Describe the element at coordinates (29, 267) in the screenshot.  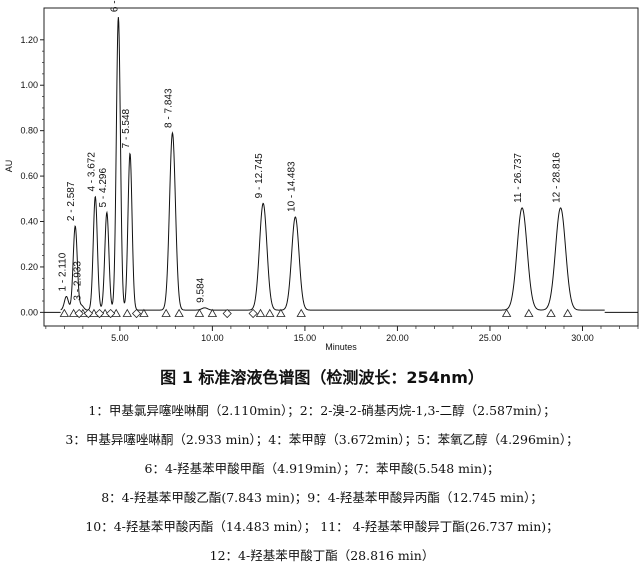
I see `y-tick-label: 0.20` at that location.